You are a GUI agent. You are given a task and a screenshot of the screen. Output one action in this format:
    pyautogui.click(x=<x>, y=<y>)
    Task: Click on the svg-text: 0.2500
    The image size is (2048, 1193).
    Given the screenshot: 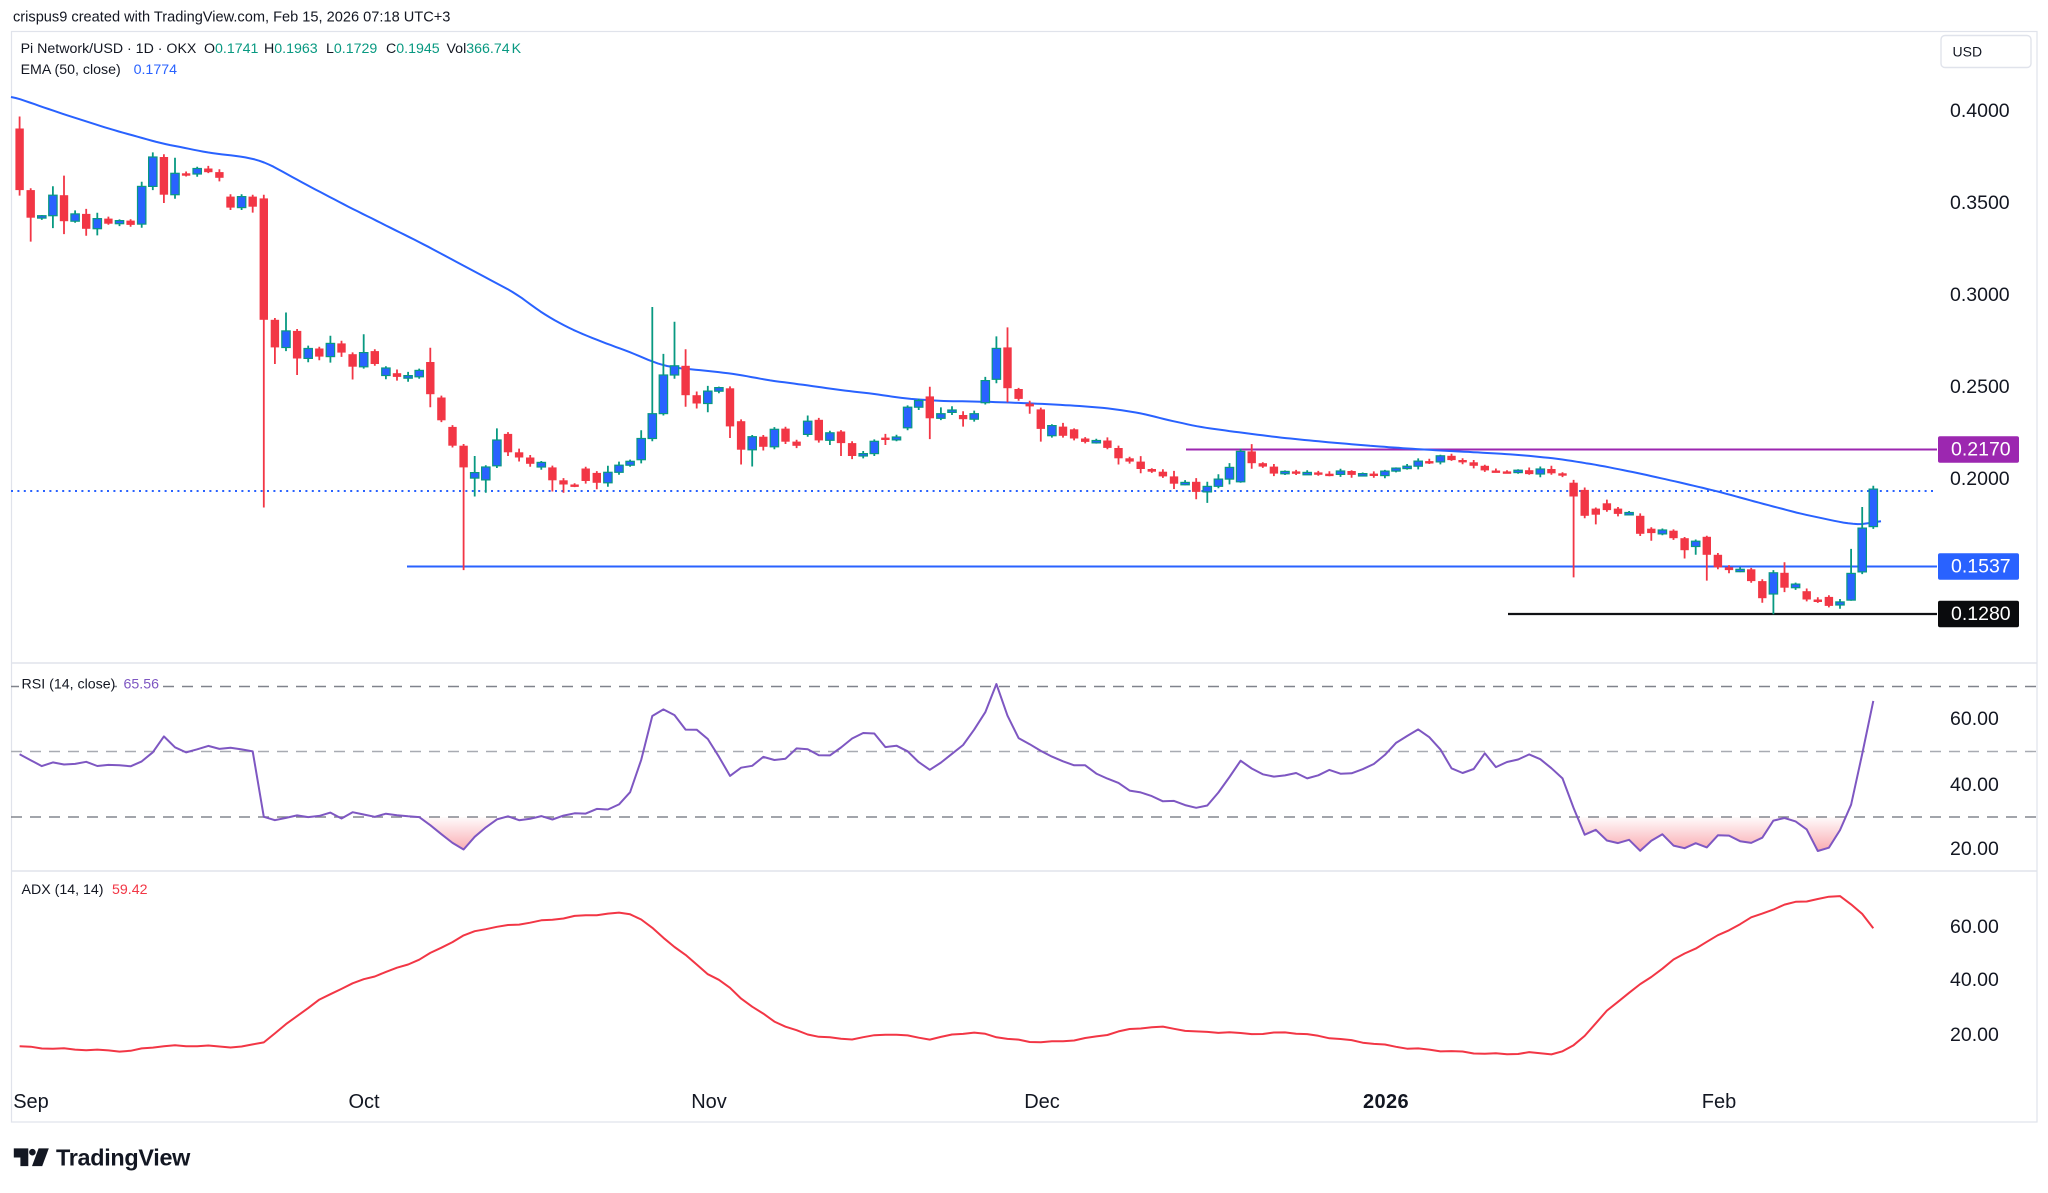 What is the action you would take?
    pyautogui.click(x=1980, y=387)
    